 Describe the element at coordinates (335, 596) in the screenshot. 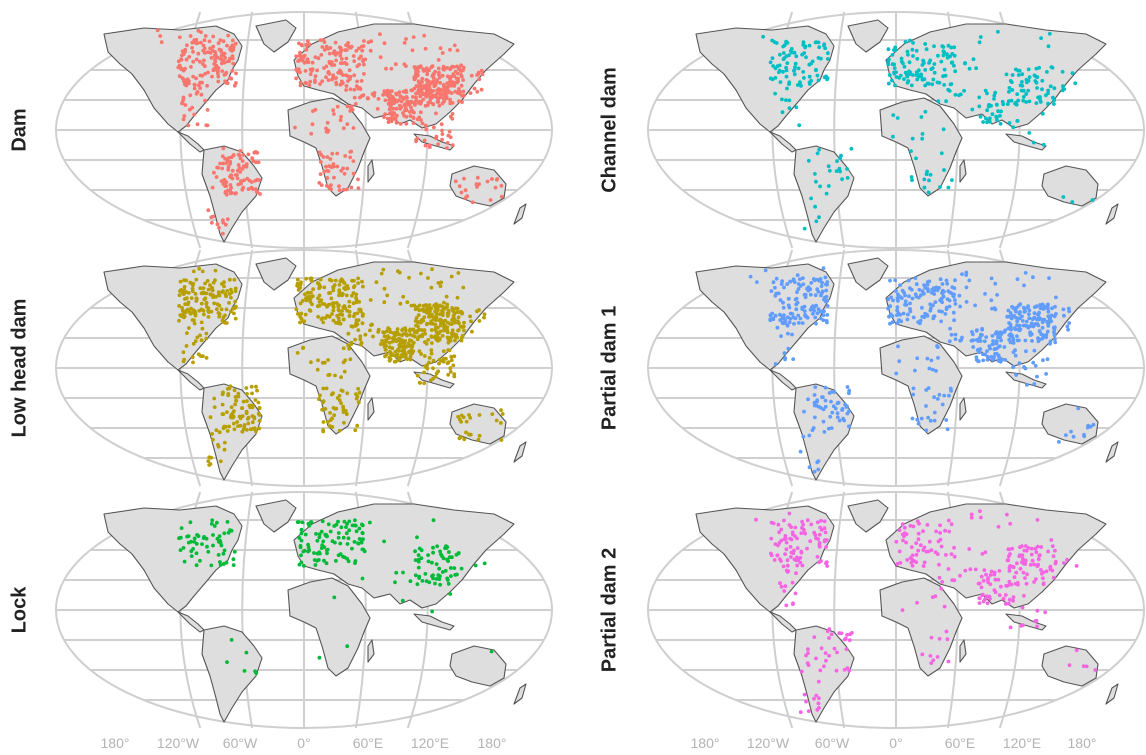

I see `barrier-points-lock` at that location.